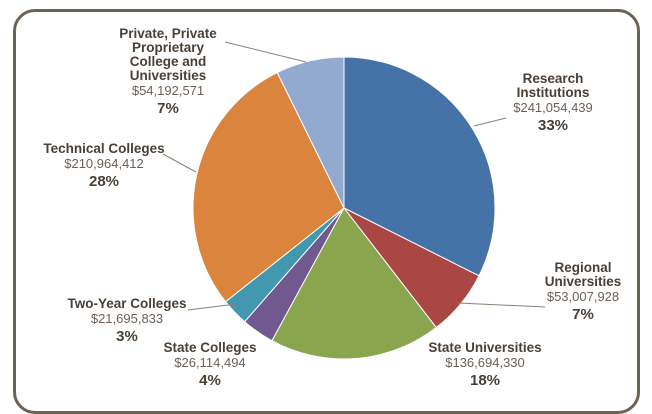  I want to click on slice-value-label: $53,007,928, so click(583, 296).